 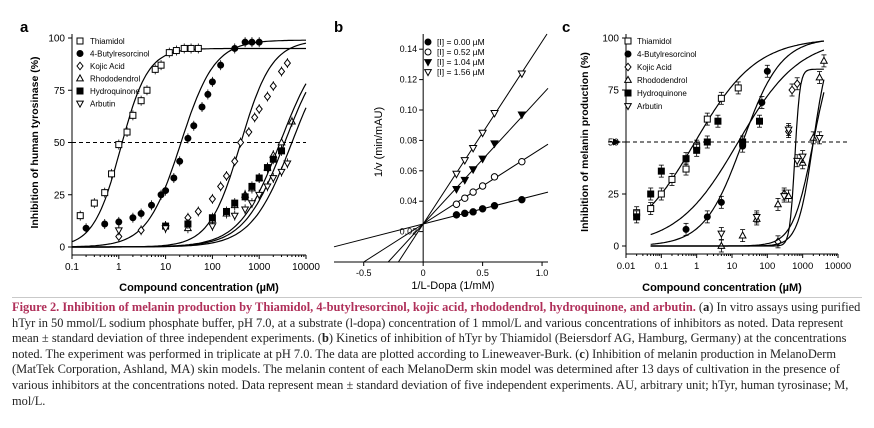 I want to click on panel-a-xtick-label: 10000, so click(x=306, y=267).